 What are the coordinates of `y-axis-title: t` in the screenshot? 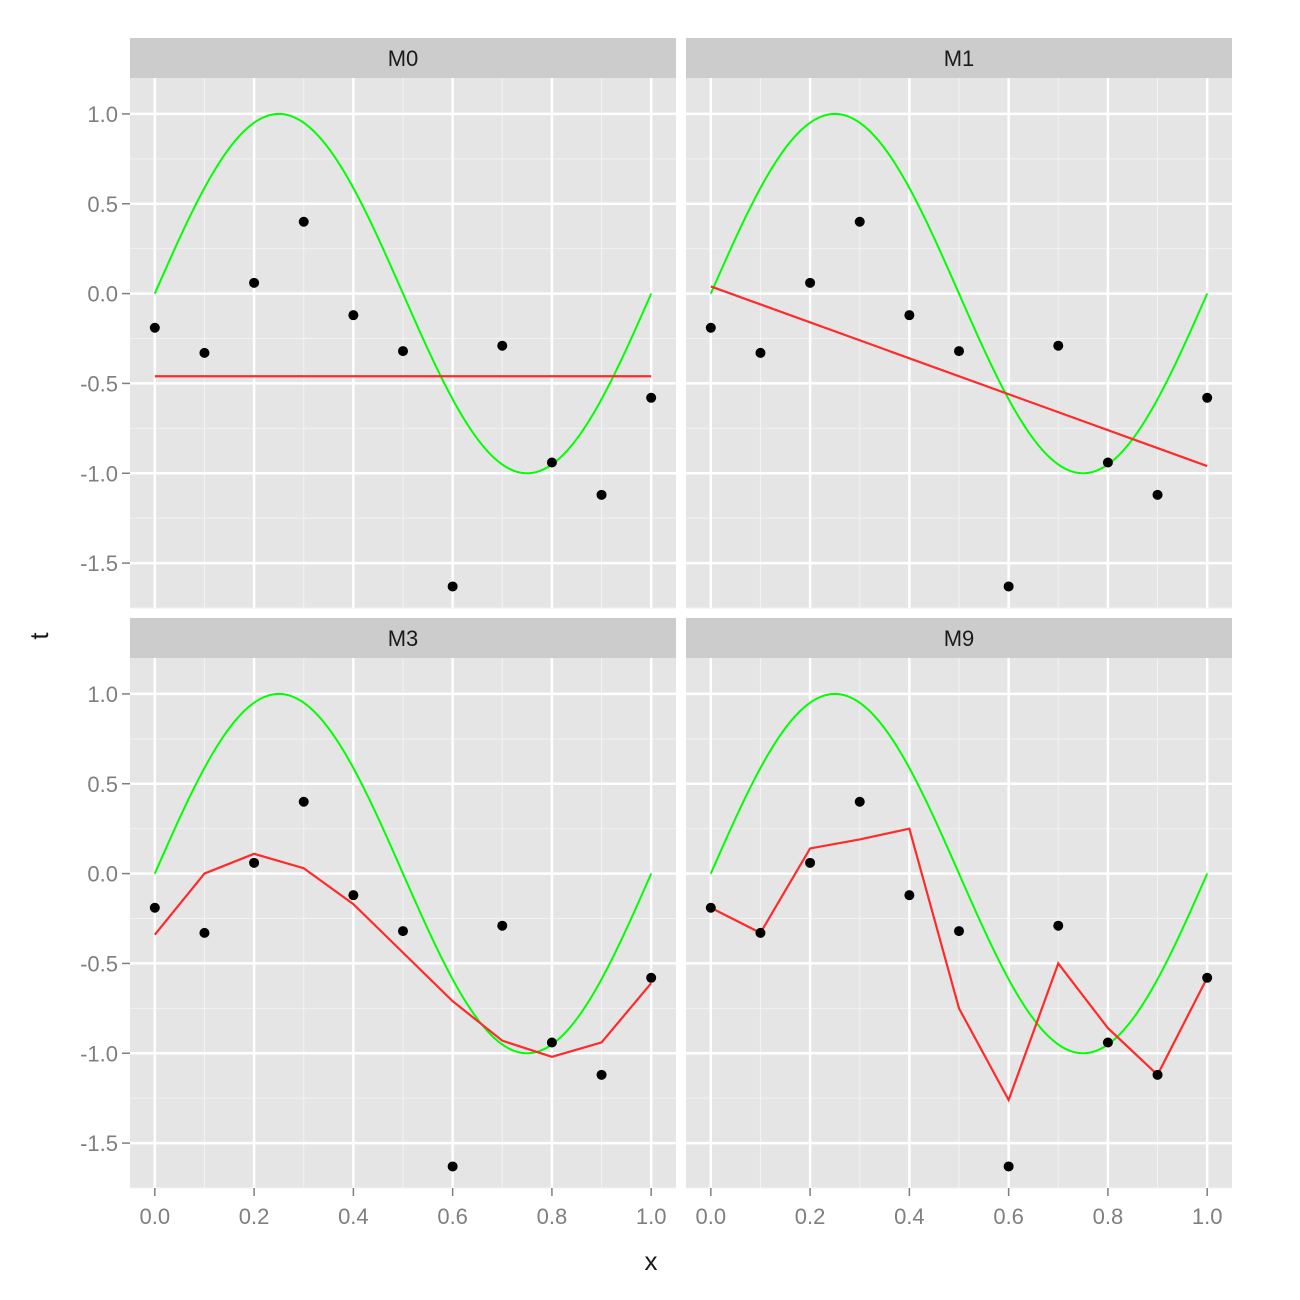 It's located at (39, 636).